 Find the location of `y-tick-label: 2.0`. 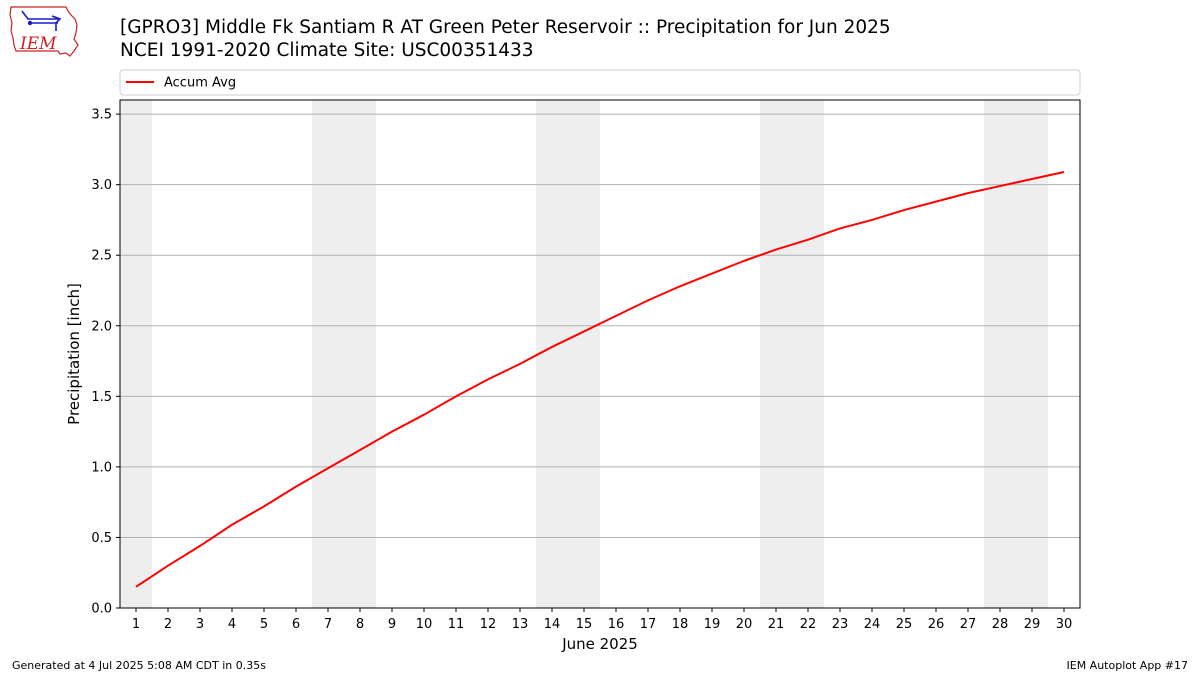

y-tick-label: 2.0 is located at coordinates (101, 326).